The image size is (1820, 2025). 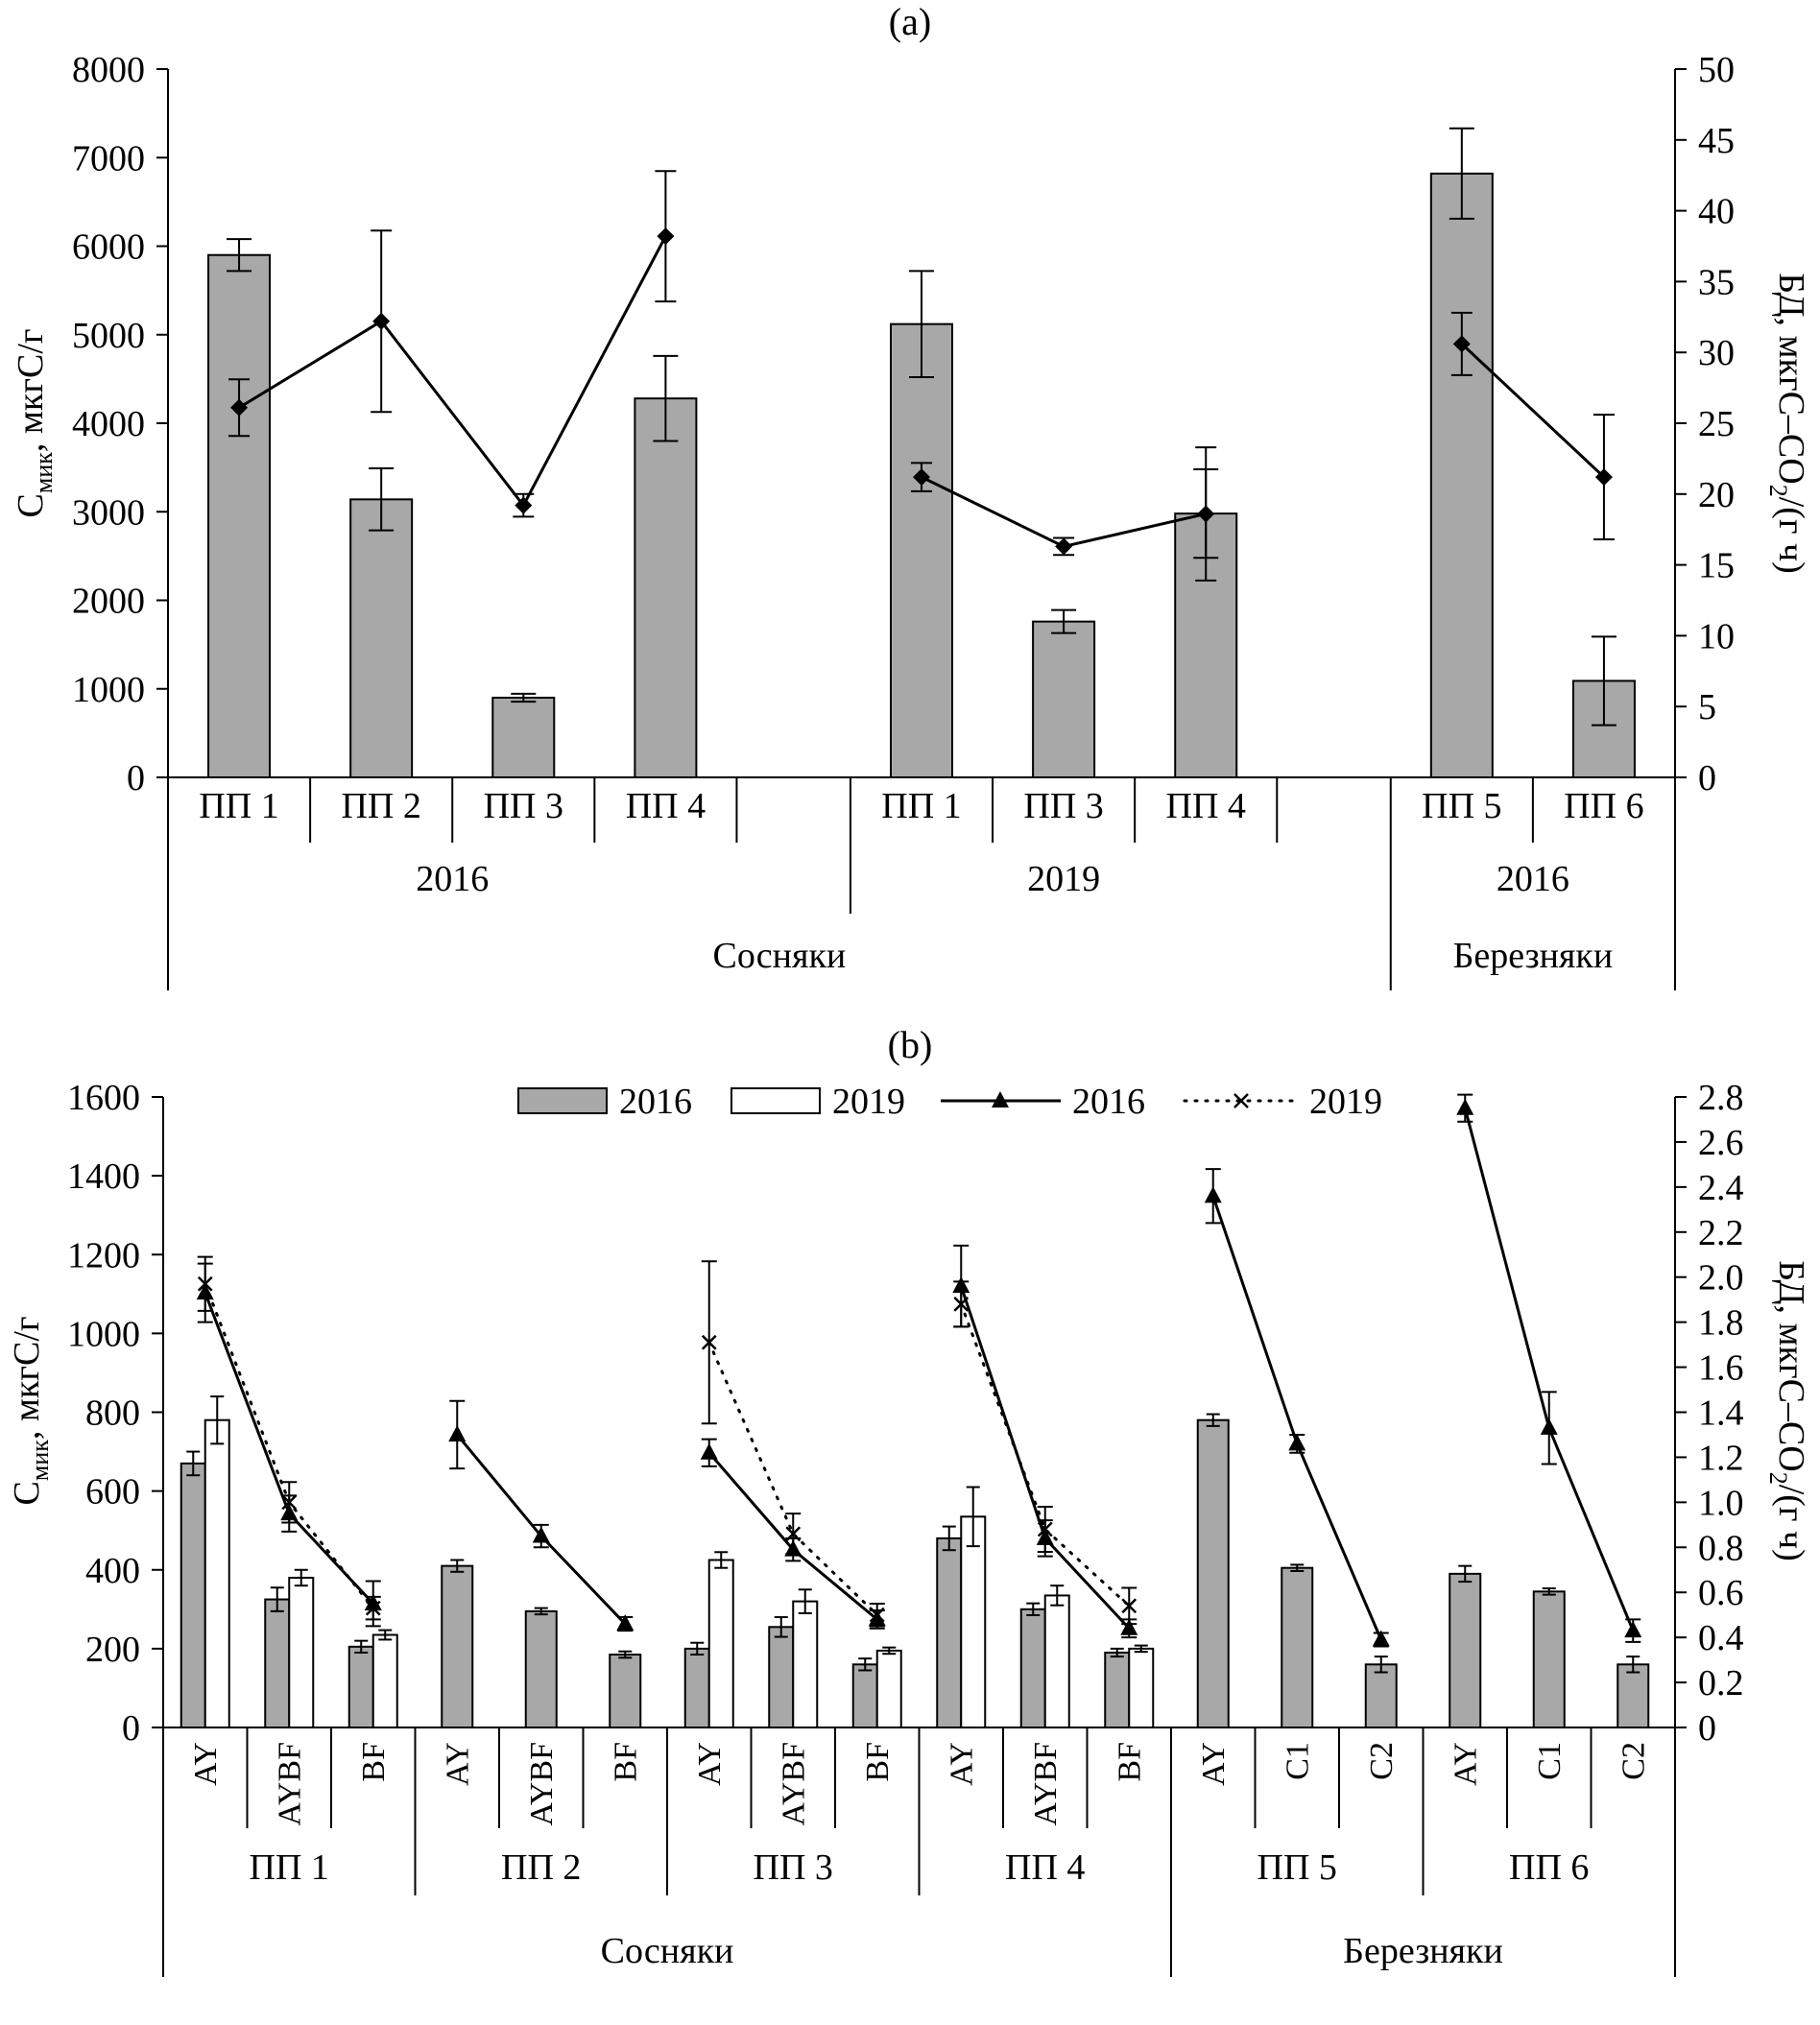 What do you see at coordinates (104, 1176) in the screenshot?
I see `svg-text: 1400` at bounding box center [104, 1176].